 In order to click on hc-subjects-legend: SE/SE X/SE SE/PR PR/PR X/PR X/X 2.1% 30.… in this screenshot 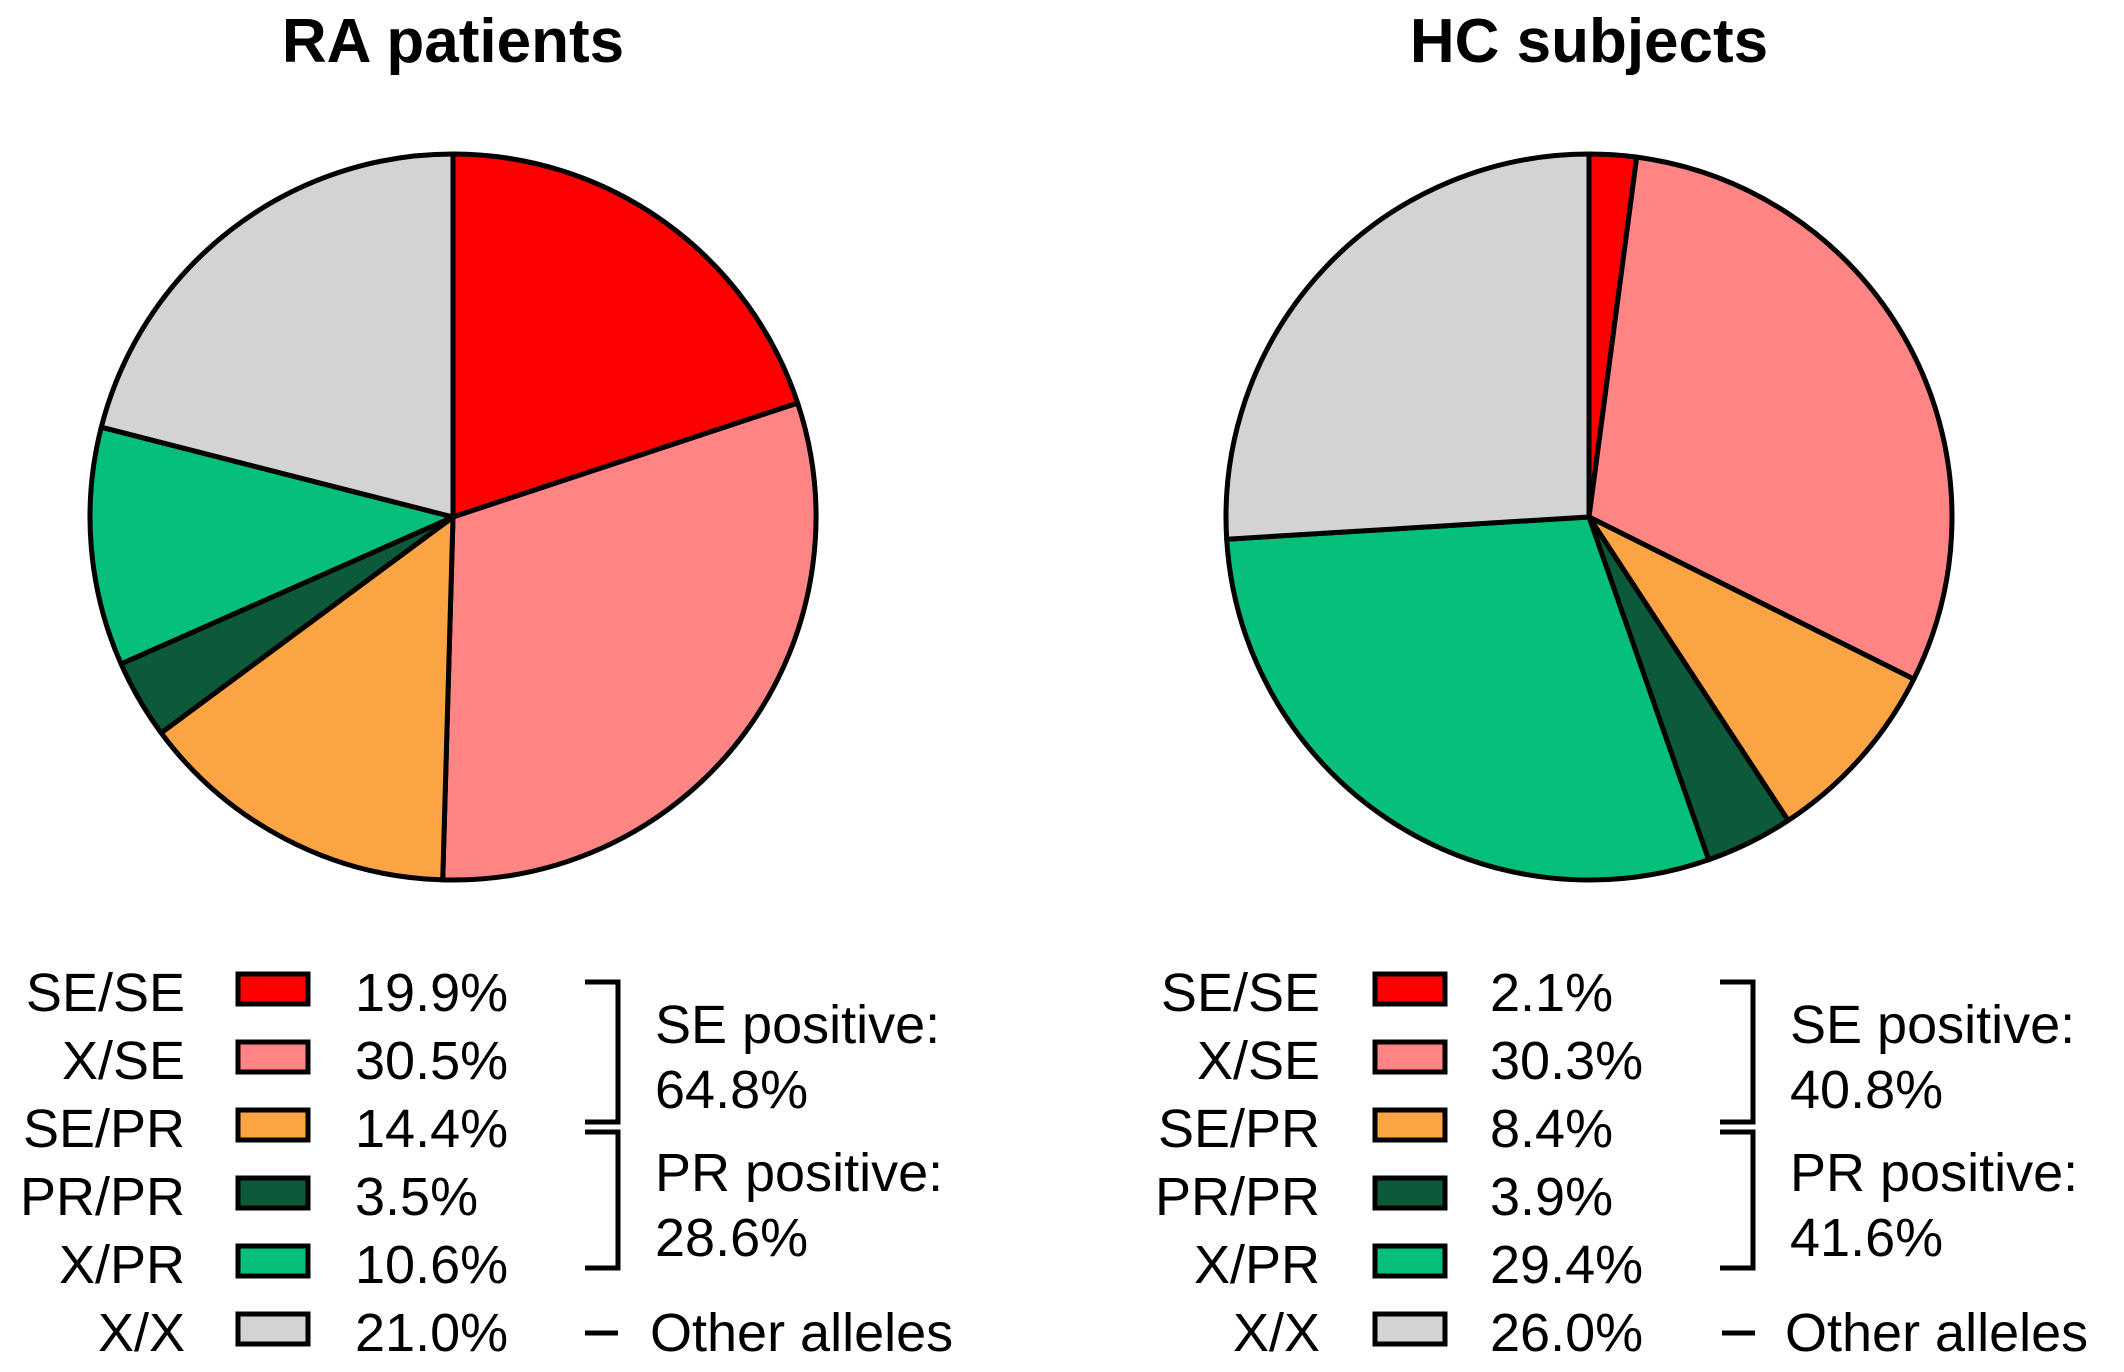, I will do `click(1621, 1163)`.